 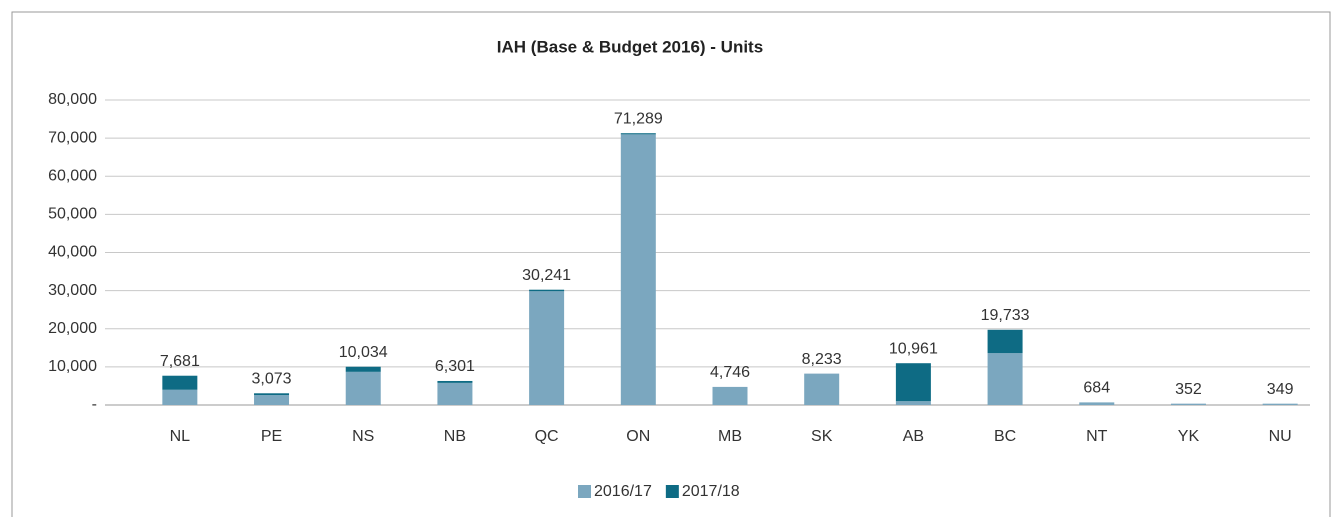 I want to click on y-tick-label: 10,000, so click(x=72, y=366).